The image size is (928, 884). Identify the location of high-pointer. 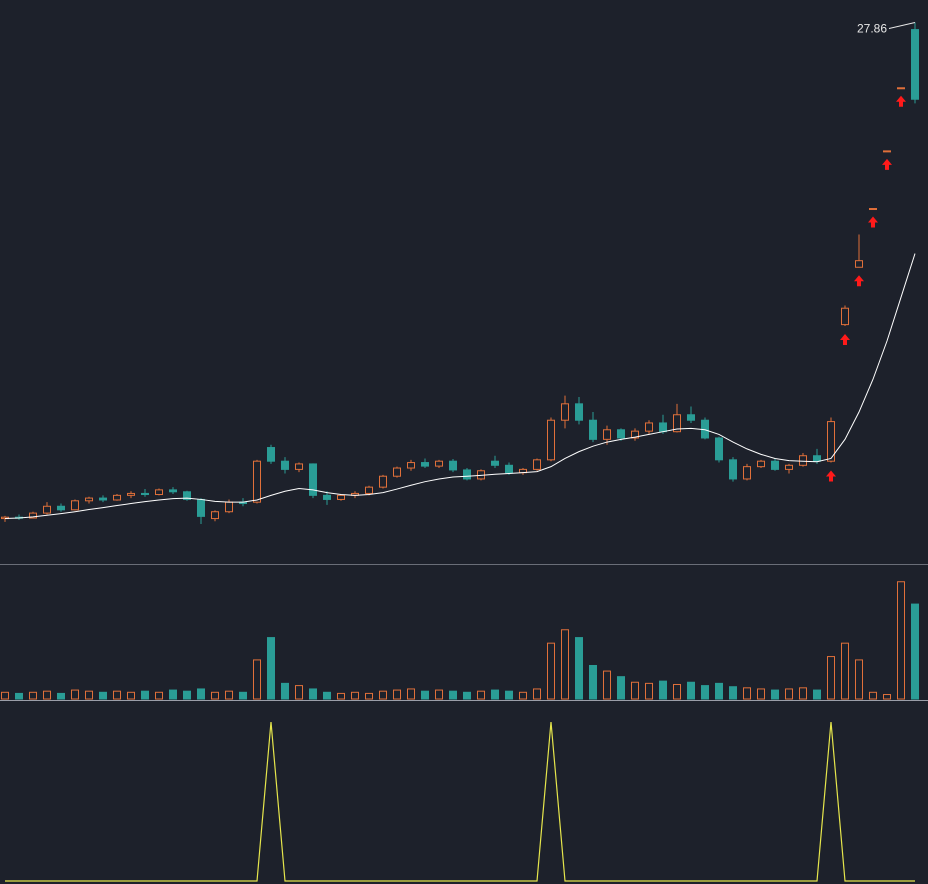
(902, 25).